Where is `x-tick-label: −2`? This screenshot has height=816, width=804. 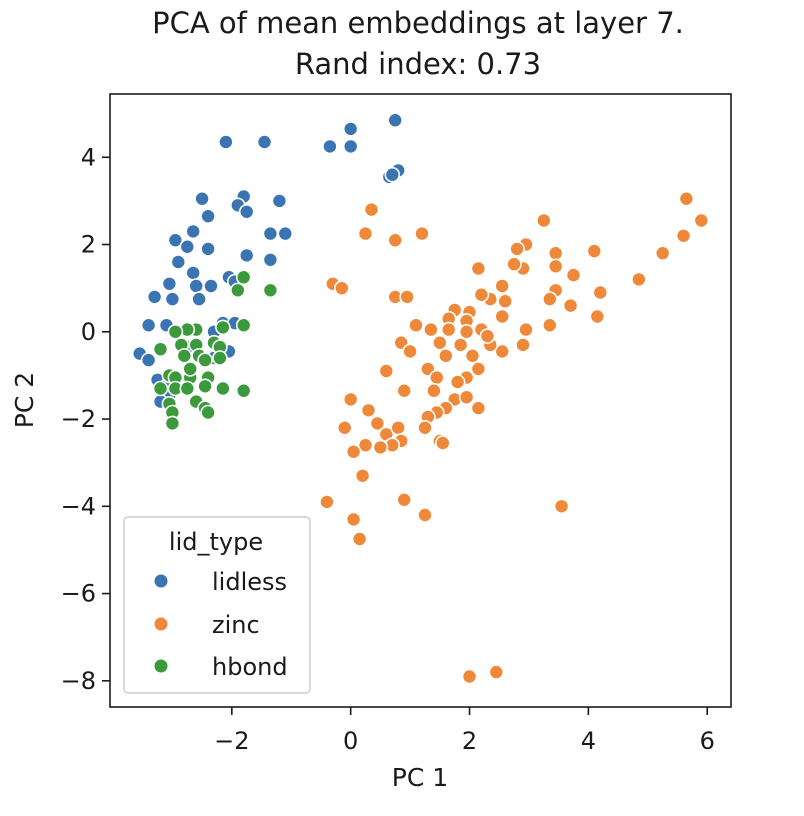
x-tick-label: −2 is located at coordinates (231, 741).